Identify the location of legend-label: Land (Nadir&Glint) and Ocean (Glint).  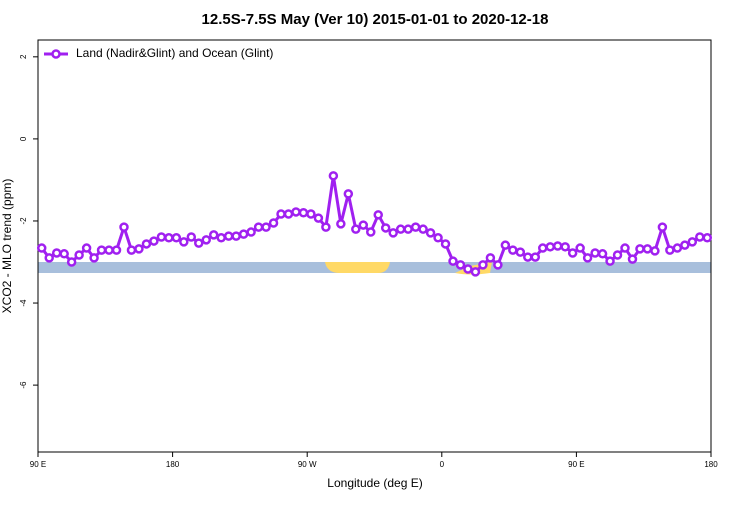
(174, 53).